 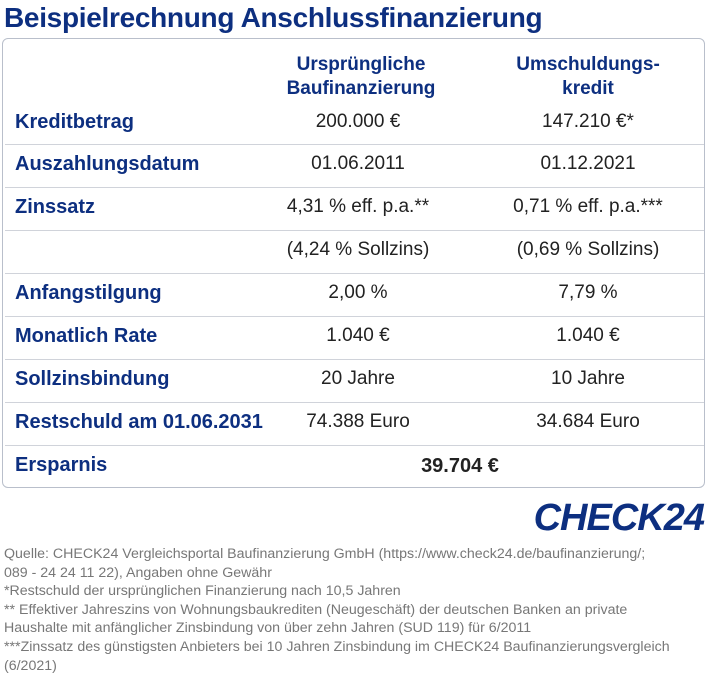 I want to click on footnote-line: 089 - 24 24 11 22), Angaben ohne Gewähr, so click(x=138, y=572).